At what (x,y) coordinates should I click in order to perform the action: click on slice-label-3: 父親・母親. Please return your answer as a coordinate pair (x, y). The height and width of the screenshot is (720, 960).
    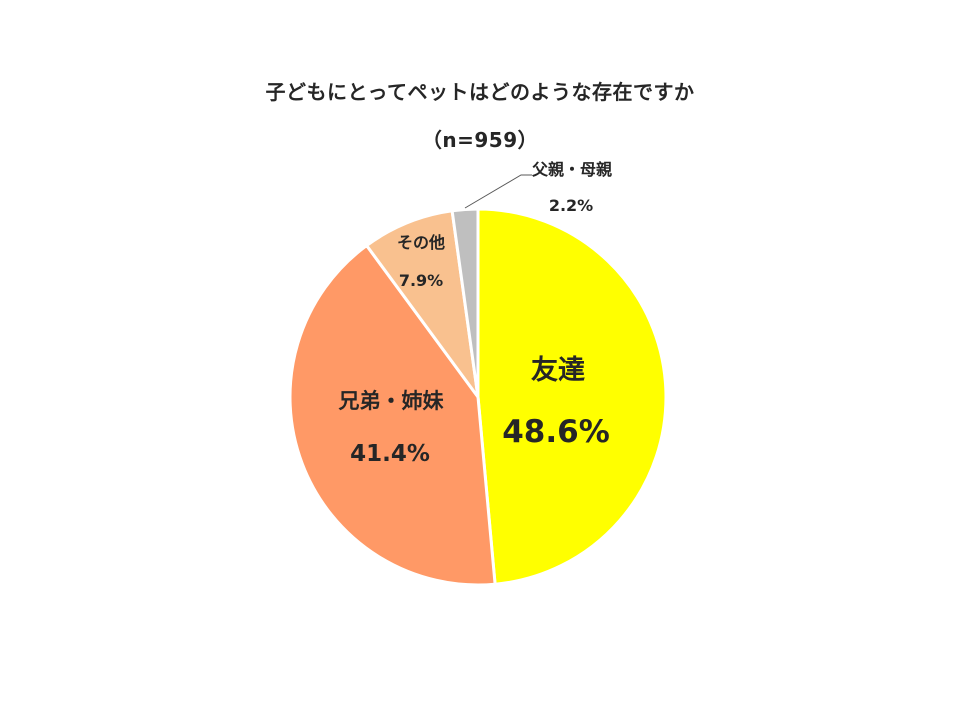
    Looking at the image, I should click on (571, 169).